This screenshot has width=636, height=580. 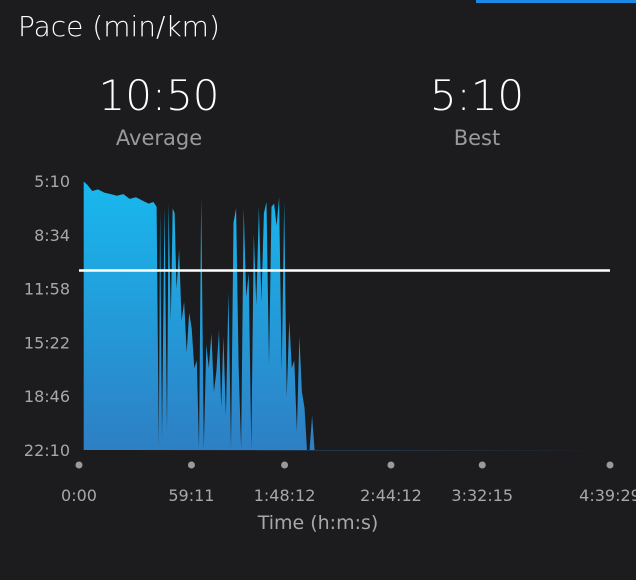 What do you see at coordinates (159, 138) in the screenshot?
I see `average-pace-label: Average` at bounding box center [159, 138].